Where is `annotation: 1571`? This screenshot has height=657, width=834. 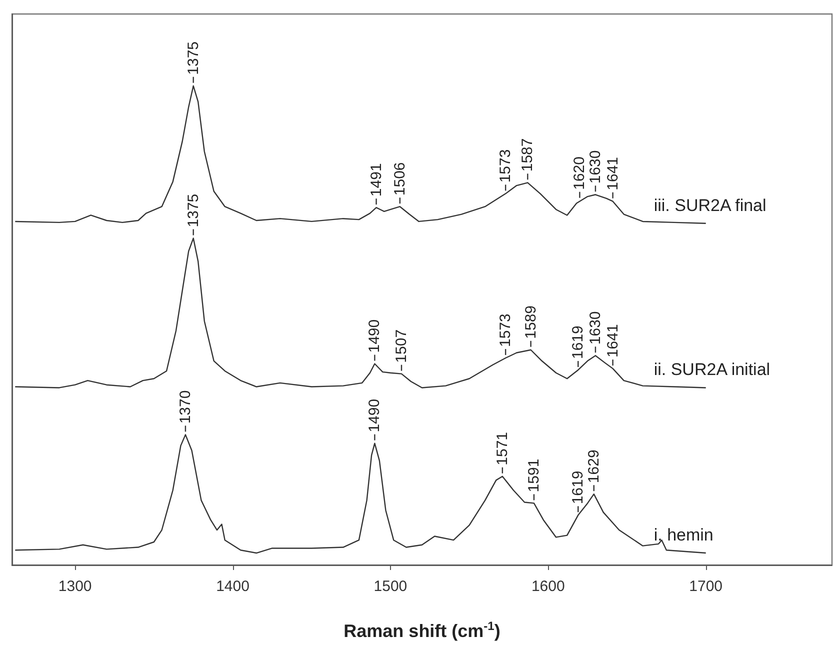
annotation: 1571 is located at coordinates (502, 449).